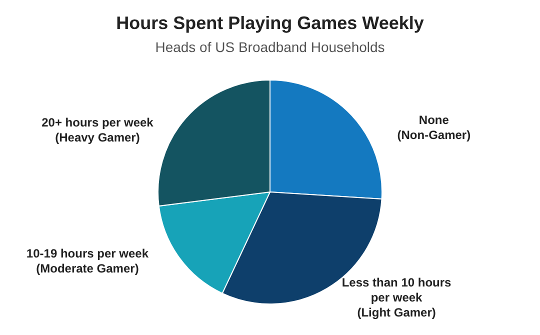 This screenshot has height=335, width=540. Describe the element at coordinates (87, 261) in the screenshot. I see `slice-label: 10-19 hours per week (Moderate Gamer)` at that location.